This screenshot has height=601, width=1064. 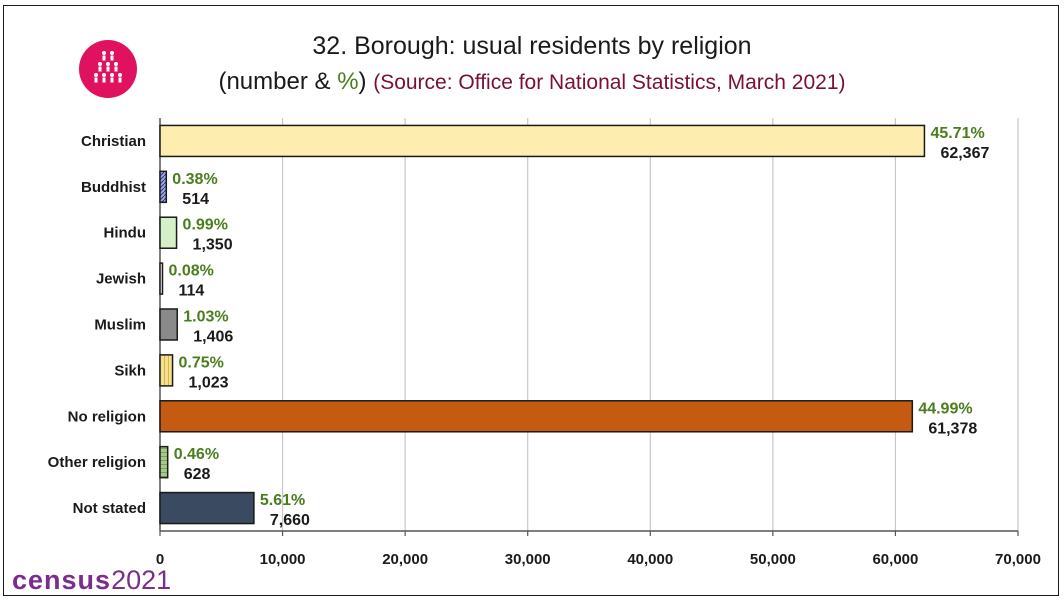 What do you see at coordinates (945, 408) in the screenshot?
I see `percent-label: 44.99%` at bounding box center [945, 408].